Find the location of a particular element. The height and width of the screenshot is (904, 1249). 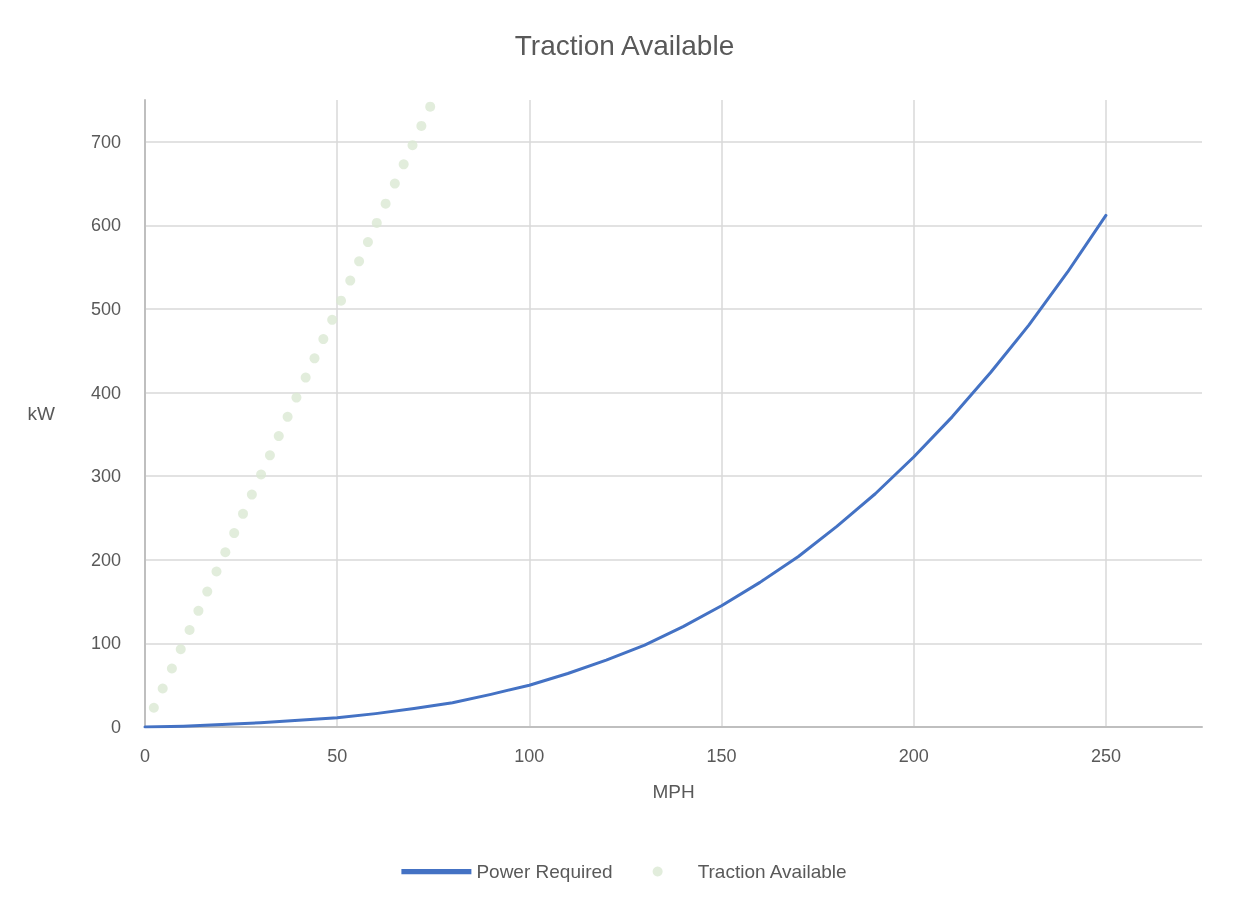

y-tick-label: 0 is located at coordinates (115, 727).